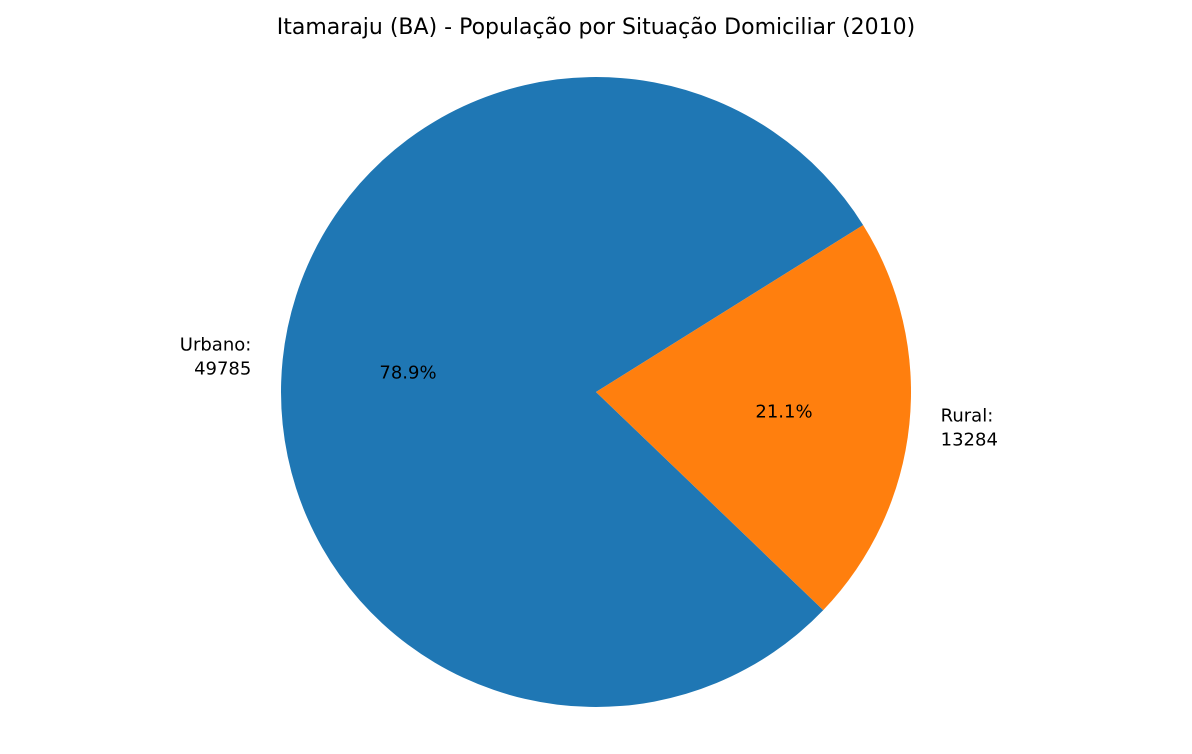  I want to click on slice-value-1: 13284, so click(969, 440).